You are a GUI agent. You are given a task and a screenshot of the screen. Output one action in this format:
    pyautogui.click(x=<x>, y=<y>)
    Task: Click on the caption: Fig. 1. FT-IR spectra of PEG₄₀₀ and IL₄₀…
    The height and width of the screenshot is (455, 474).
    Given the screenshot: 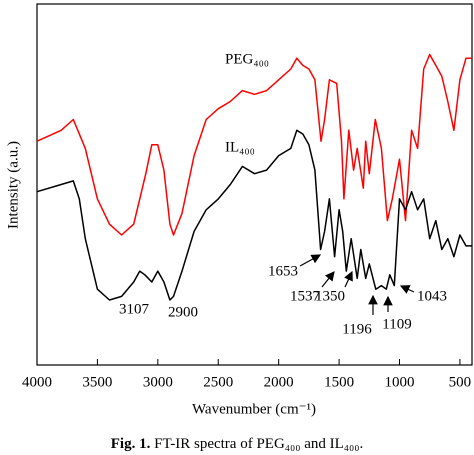 What is the action you would take?
    pyautogui.click(x=237, y=444)
    